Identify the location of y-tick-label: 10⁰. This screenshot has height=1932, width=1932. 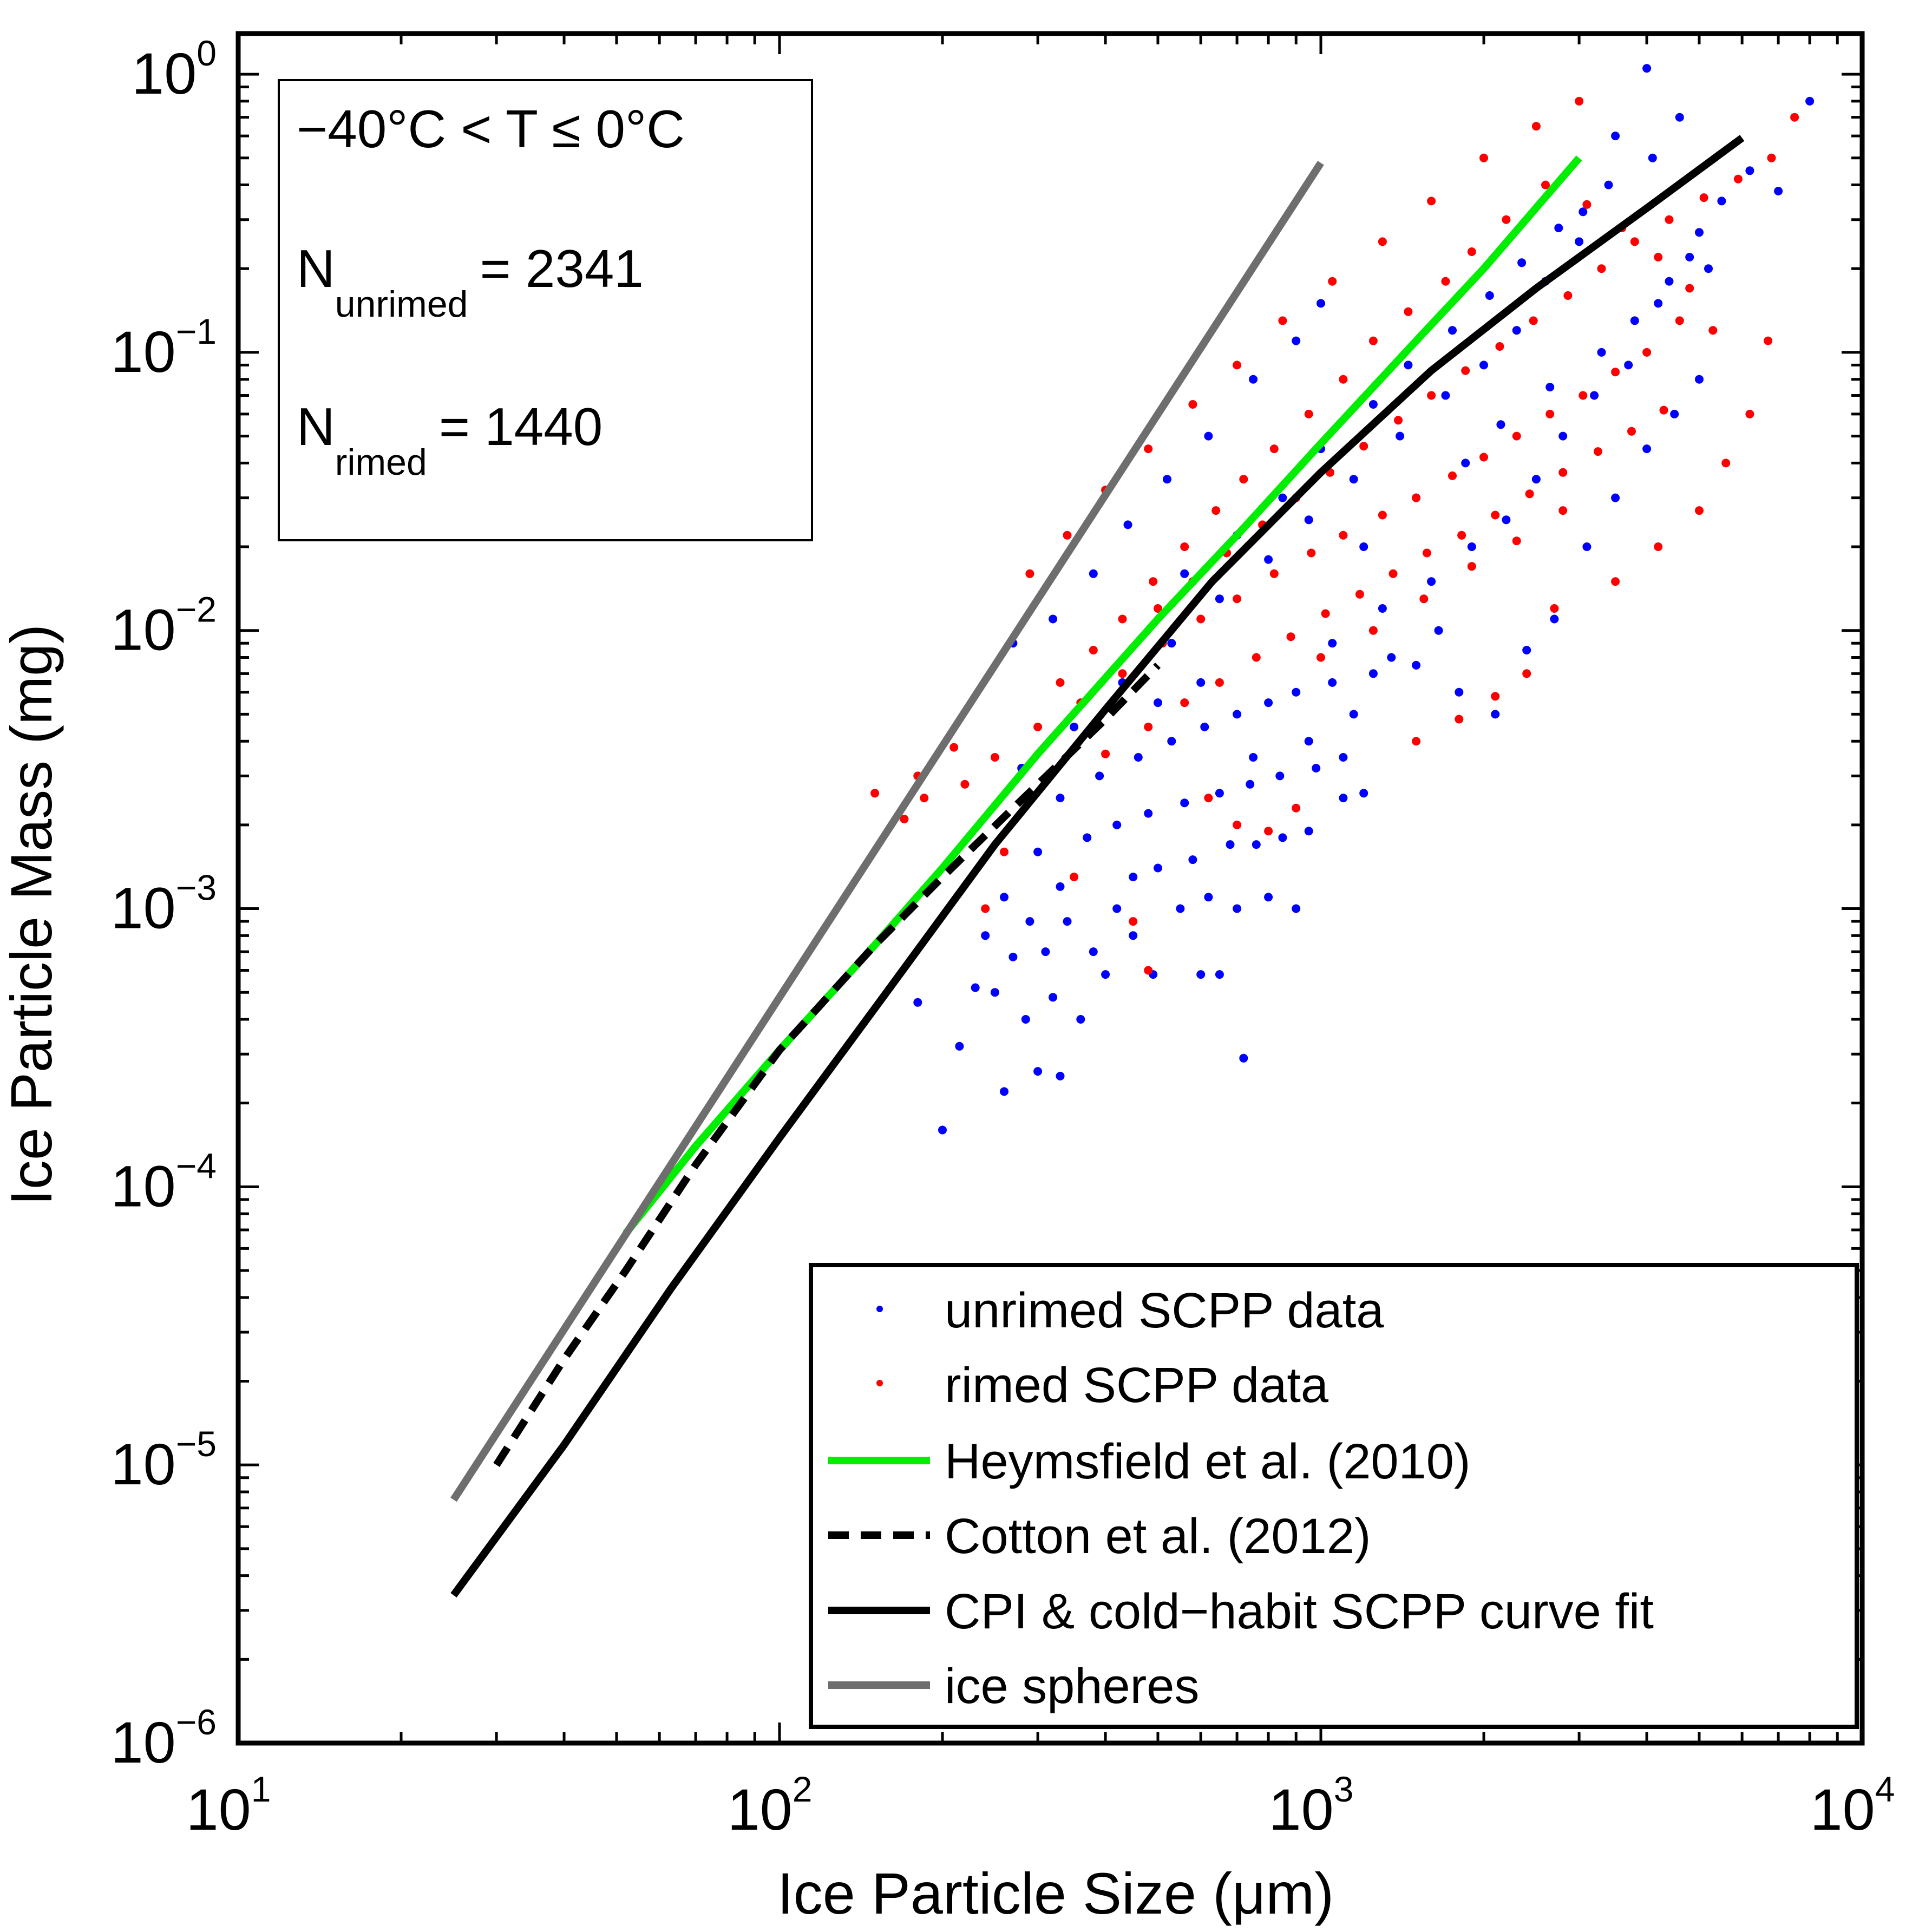
(174, 69).